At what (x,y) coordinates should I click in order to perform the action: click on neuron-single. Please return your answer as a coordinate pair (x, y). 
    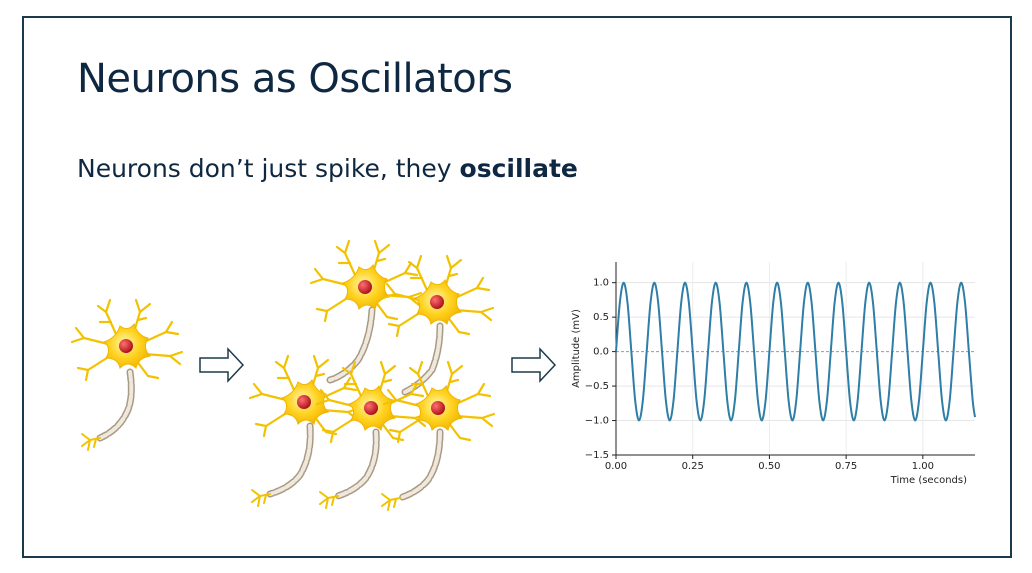
    Looking at the image, I should click on (127, 374).